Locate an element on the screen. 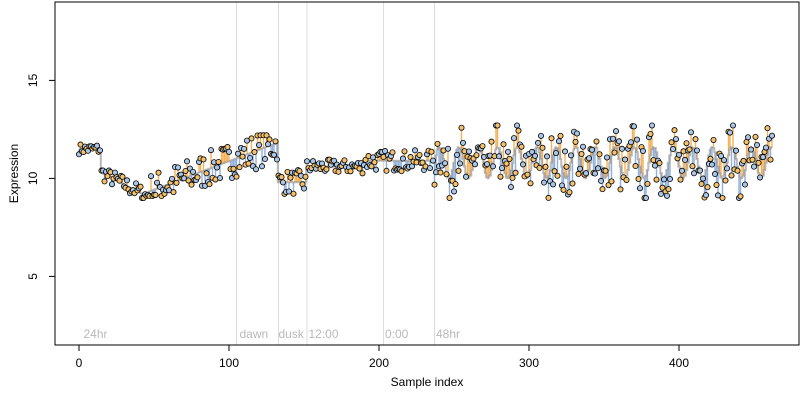 This screenshot has width=800, height=400. annotation-3: 12:00 is located at coordinates (324, 334).